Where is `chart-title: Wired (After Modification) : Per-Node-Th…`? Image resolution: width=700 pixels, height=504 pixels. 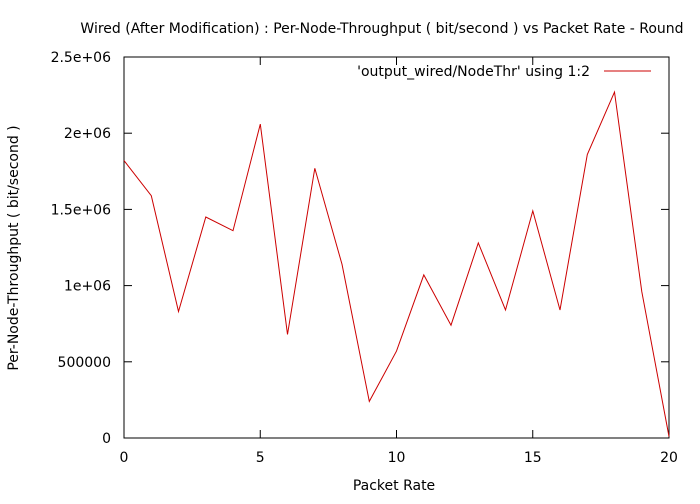
chart-title: Wired (After Modification) : Per-Node-Th… is located at coordinates (381, 29).